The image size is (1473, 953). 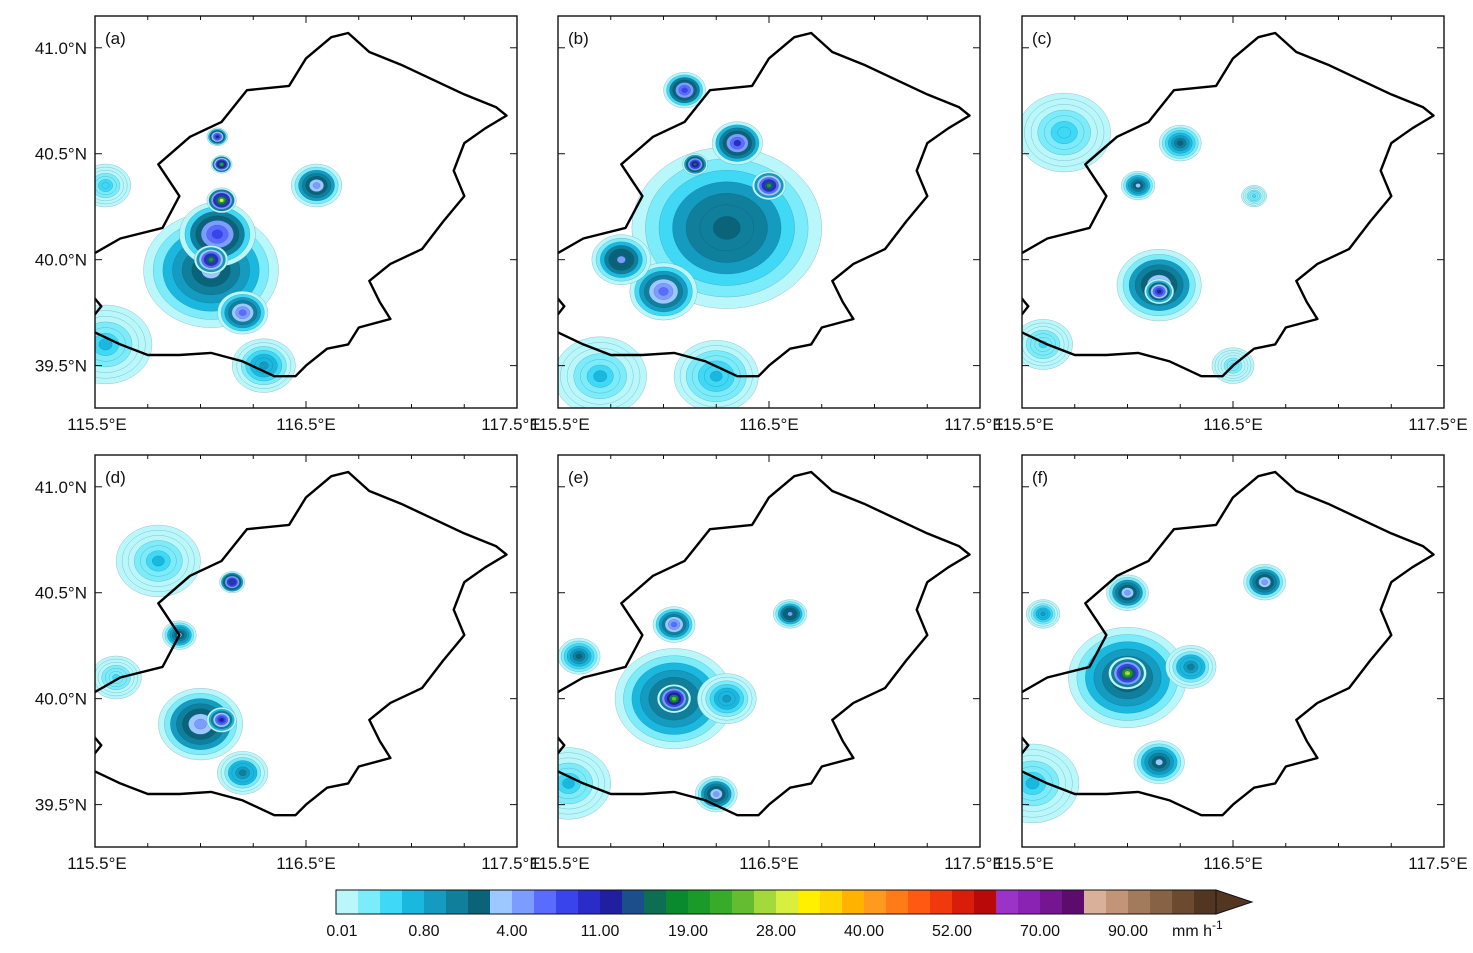 What do you see at coordinates (1128, 931) in the screenshot?
I see `colorbar-tick-label: 90.00` at bounding box center [1128, 931].